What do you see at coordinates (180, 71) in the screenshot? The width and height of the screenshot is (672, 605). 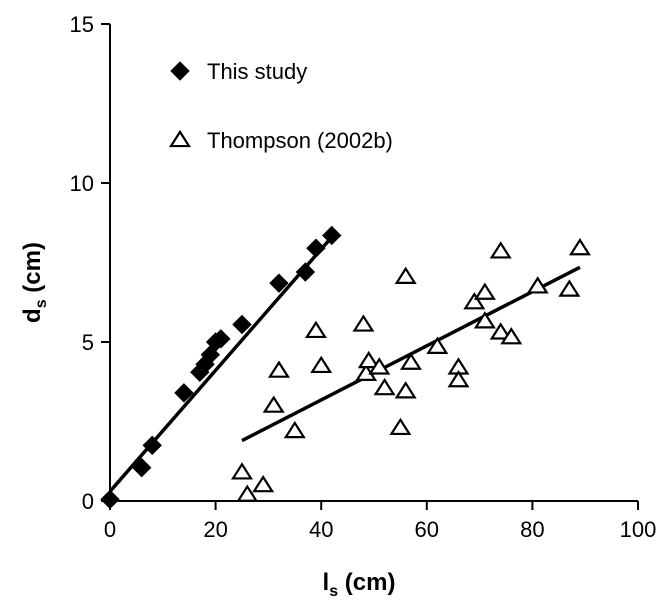 I see `legend-diamond-marker` at bounding box center [180, 71].